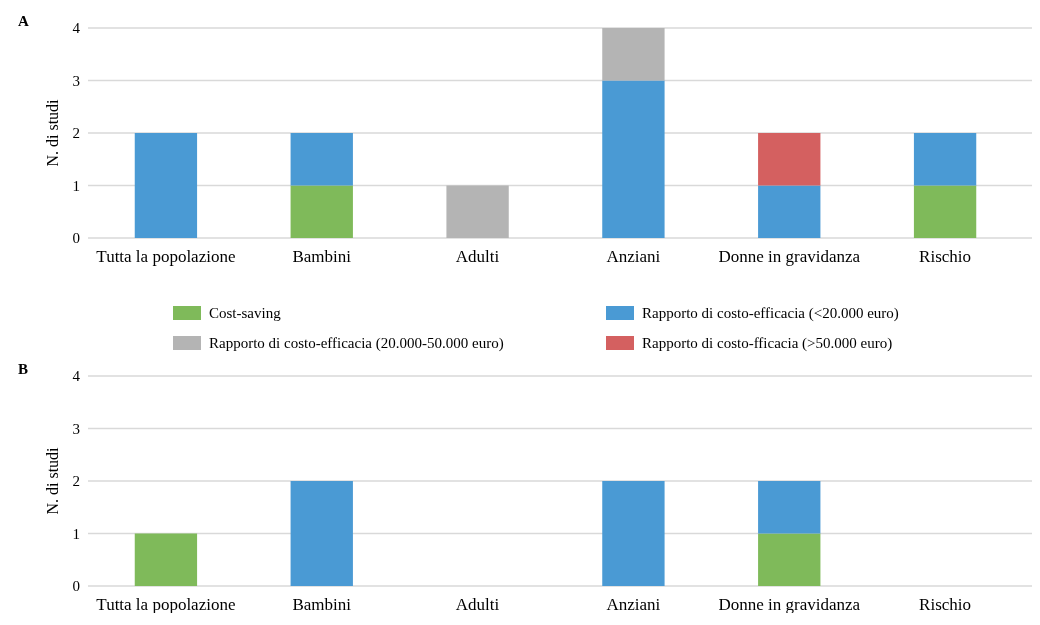 This screenshot has height=625, width=1040. I want to click on legend-label: Rapporto di costo-fficacia (>50.000 euro), so click(767, 344).